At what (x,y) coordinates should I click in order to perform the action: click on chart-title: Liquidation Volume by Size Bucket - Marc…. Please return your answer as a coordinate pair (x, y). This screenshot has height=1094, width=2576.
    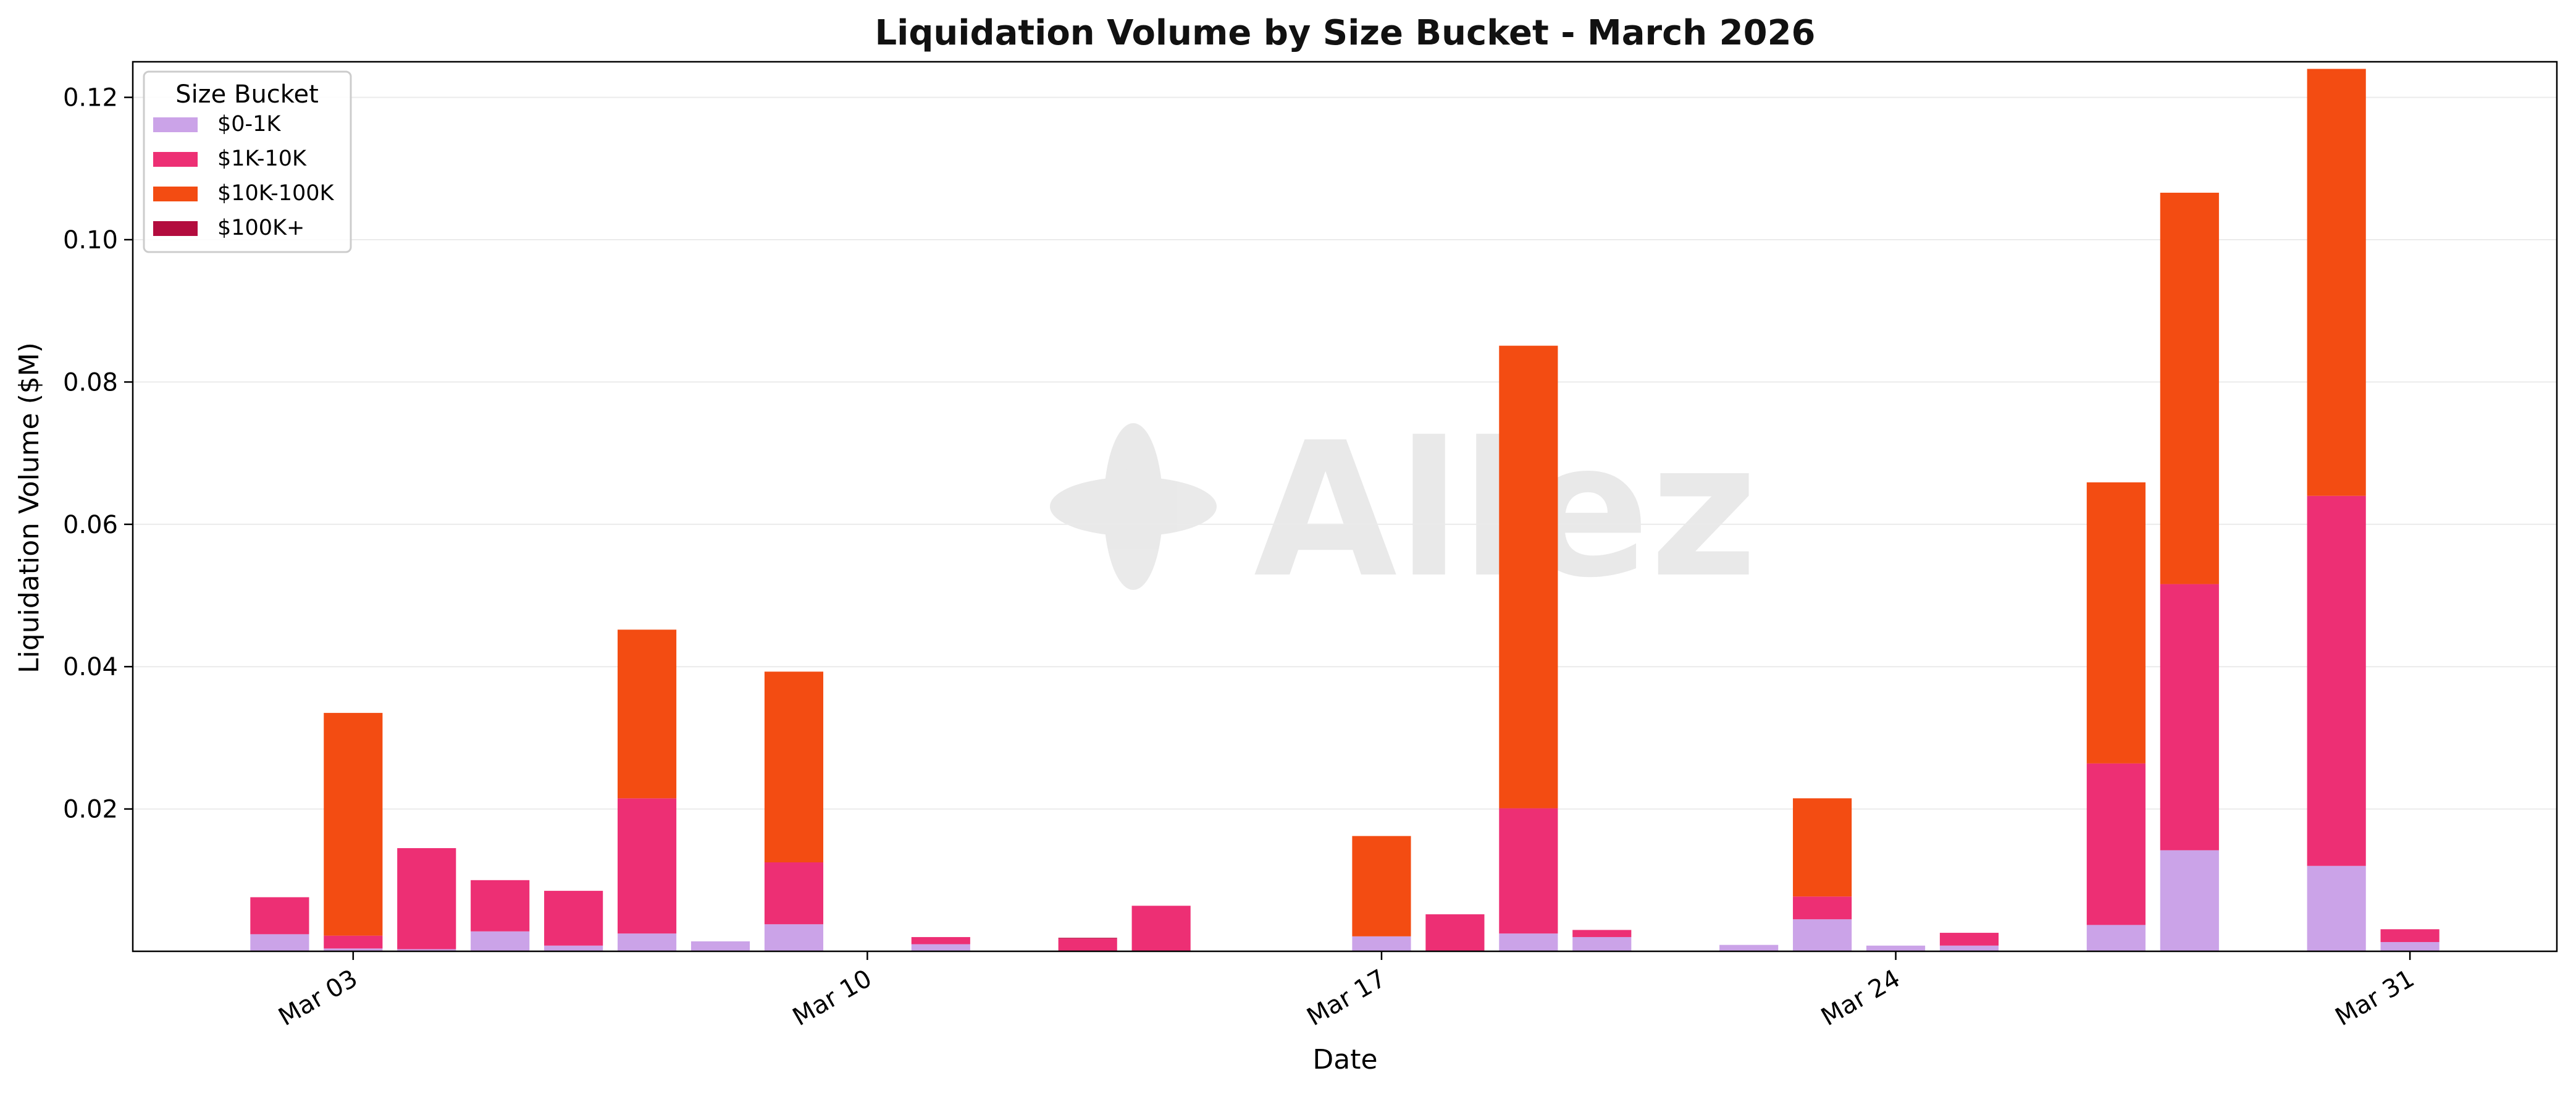
    Looking at the image, I should click on (1345, 33).